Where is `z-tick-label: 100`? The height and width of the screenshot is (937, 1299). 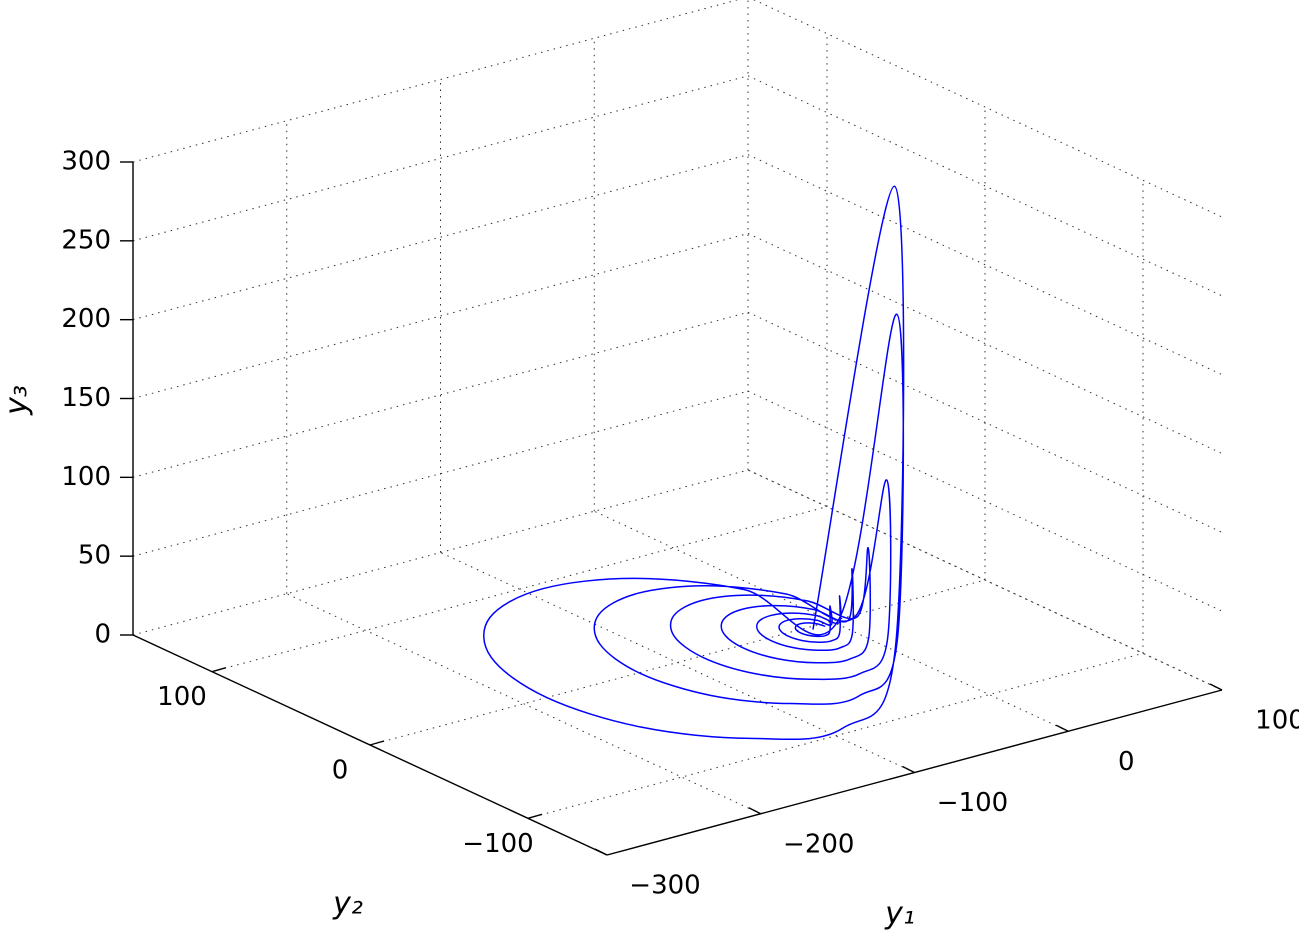
z-tick-label: 100 is located at coordinates (86, 477).